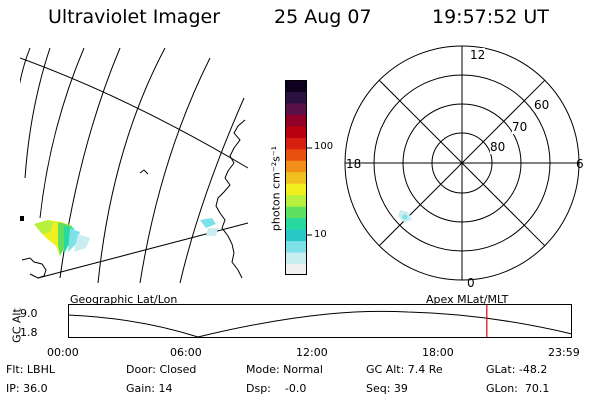  What do you see at coordinates (186, 352) in the screenshot?
I see `timeline-x-tick-0600: 06:00` at bounding box center [186, 352].